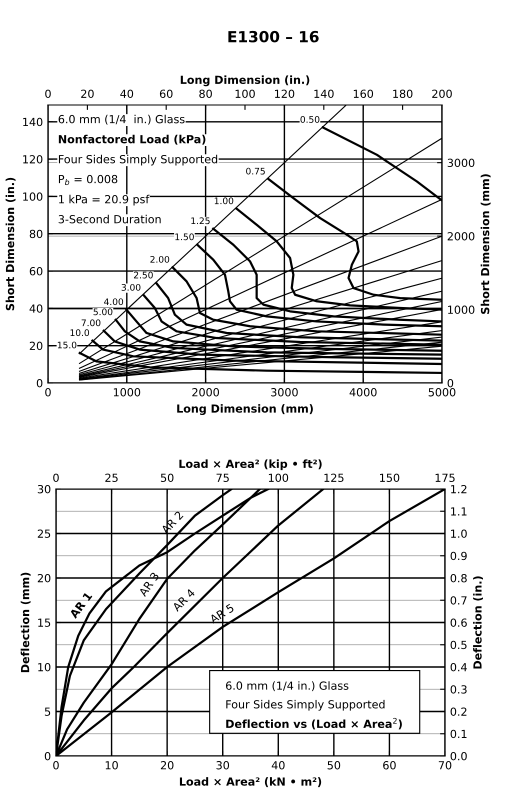 The height and width of the screenshot is (799, 506). Describe the element at coordinates (111, 478) in the screenshot. I see `x2-tick-label: 25` at that location.